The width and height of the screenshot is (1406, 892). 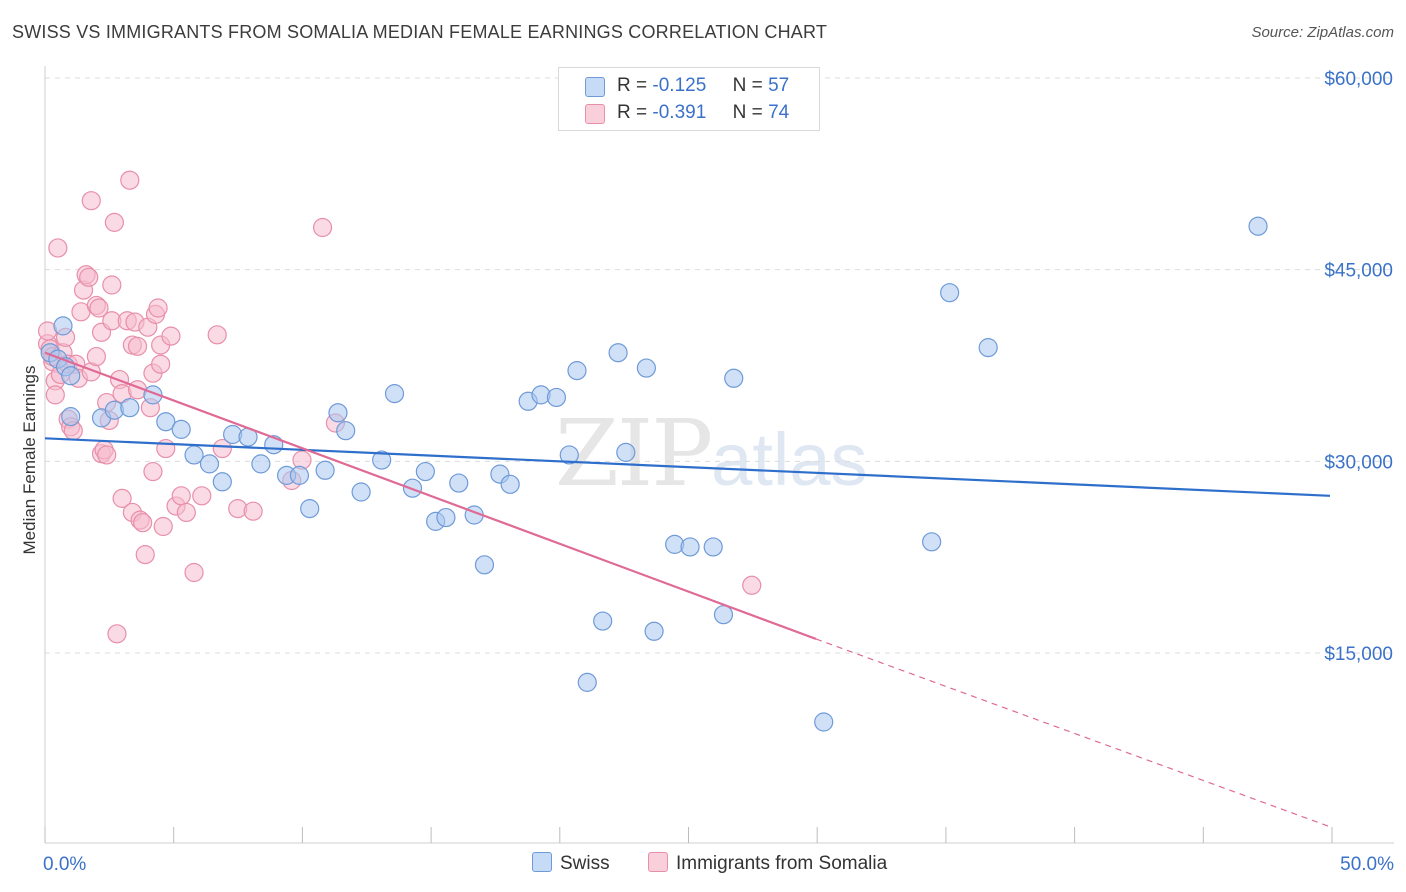 I want to click on watermark-atlas: atlas, so click(x=789, y=459).